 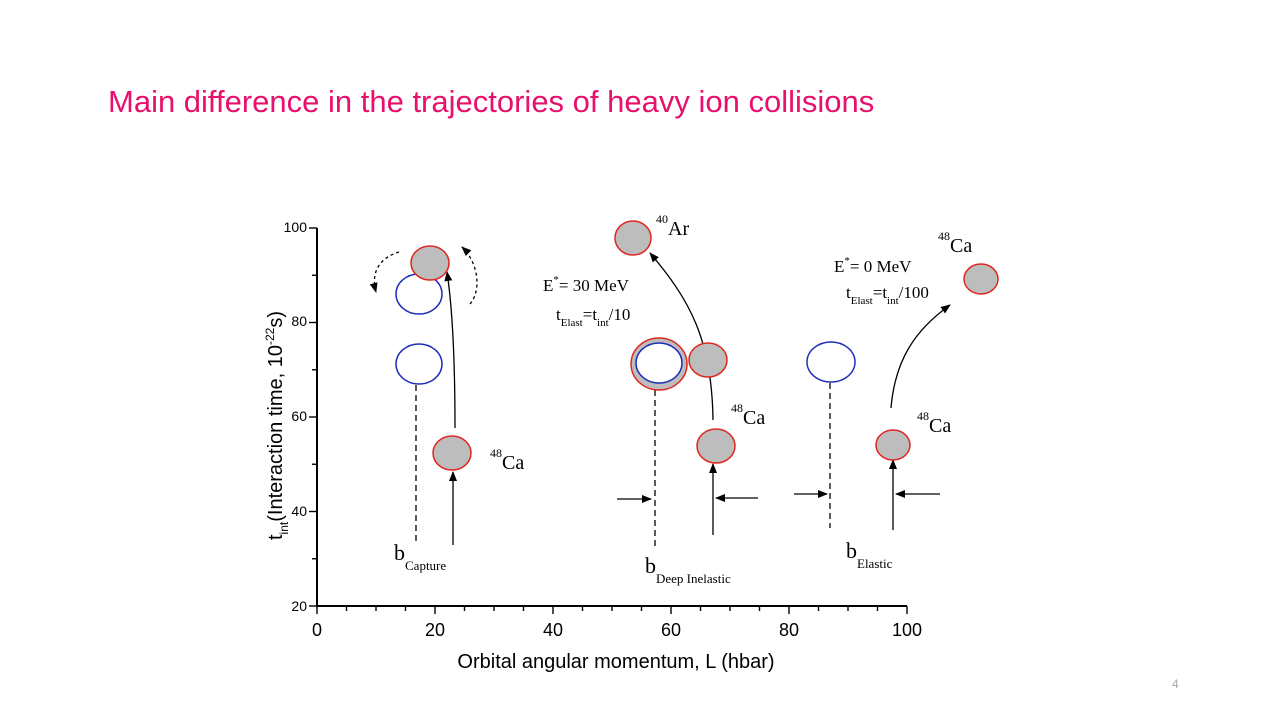 I want to click on b-elastic-label: bElastic, so click(x=869, y=554).